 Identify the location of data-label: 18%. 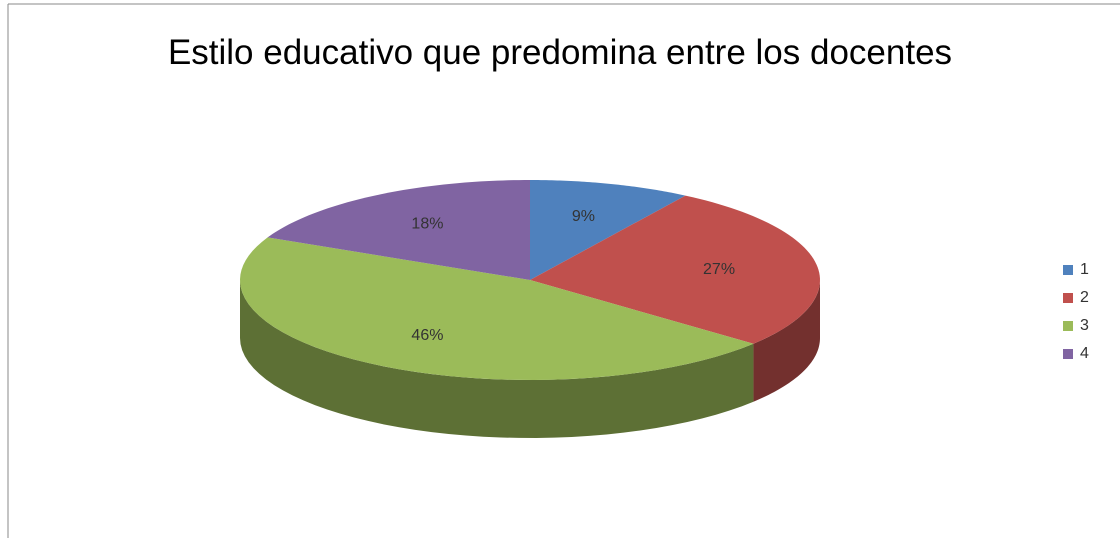
(427, 223).